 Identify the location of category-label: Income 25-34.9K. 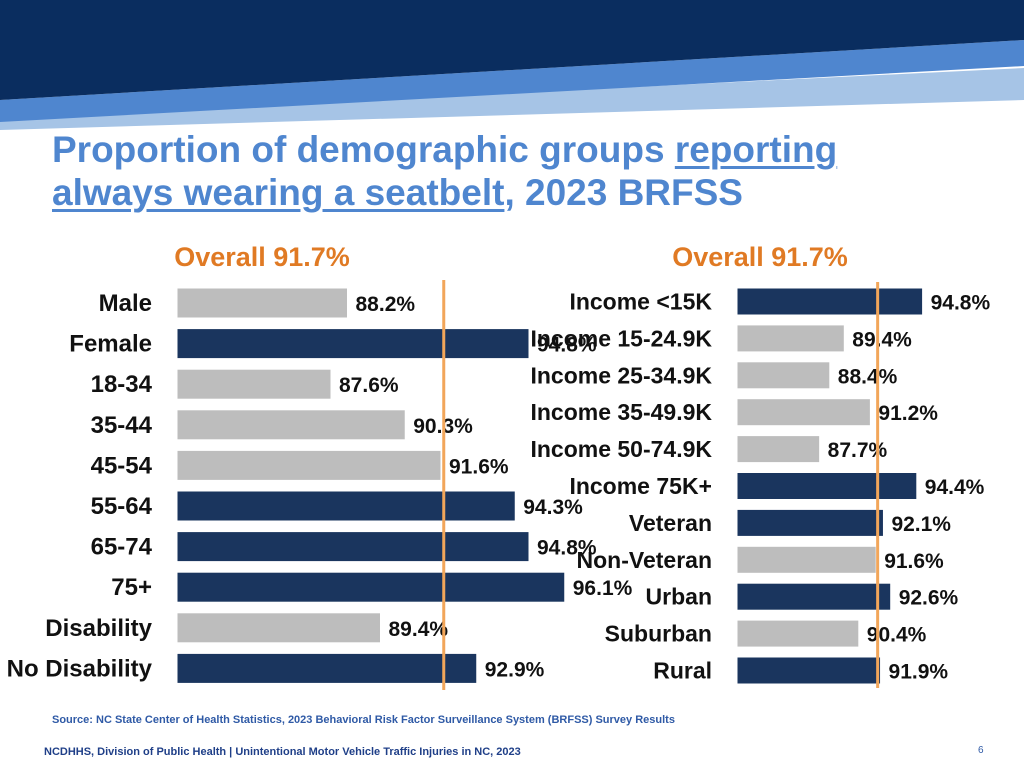
(621, 375).